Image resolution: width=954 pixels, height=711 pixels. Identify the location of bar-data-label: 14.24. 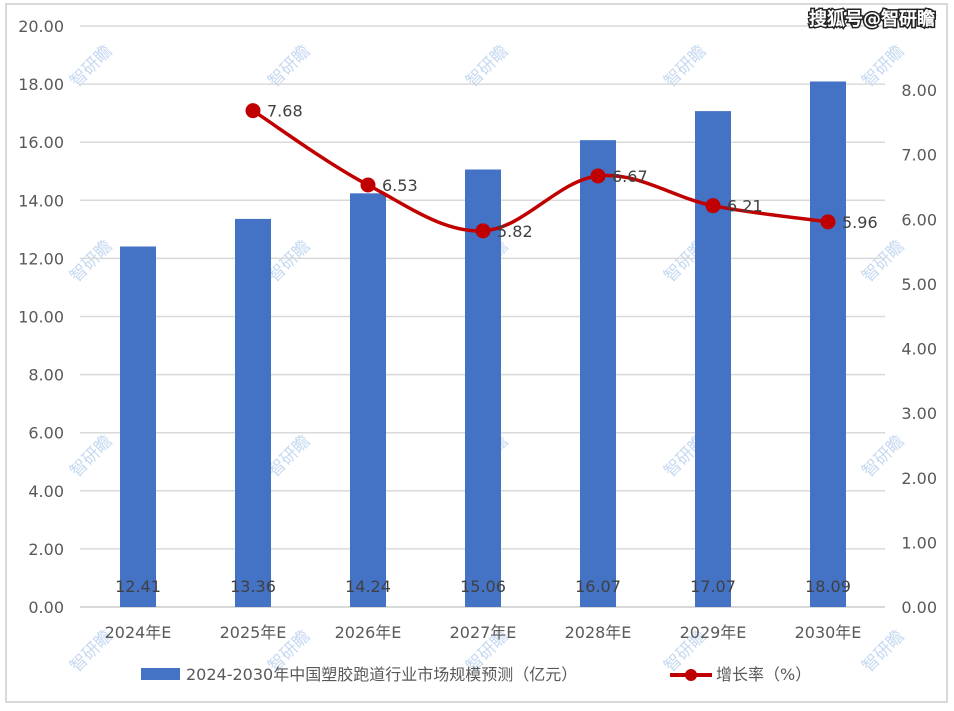
(368, 586).